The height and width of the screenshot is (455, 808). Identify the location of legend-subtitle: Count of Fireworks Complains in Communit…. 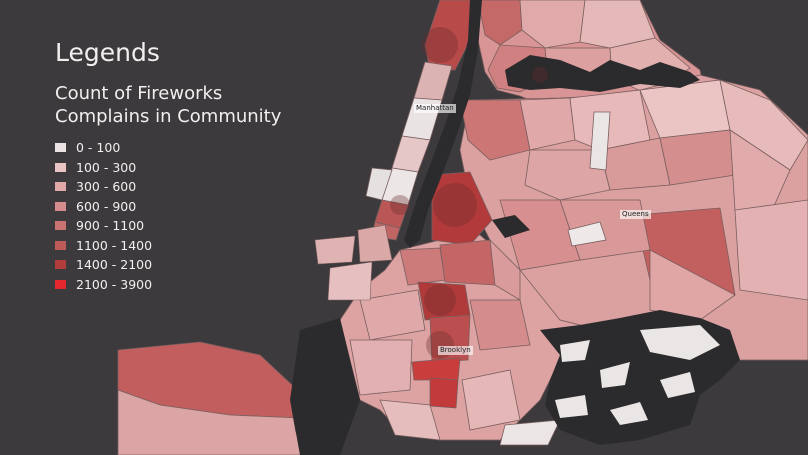
(168, 105).